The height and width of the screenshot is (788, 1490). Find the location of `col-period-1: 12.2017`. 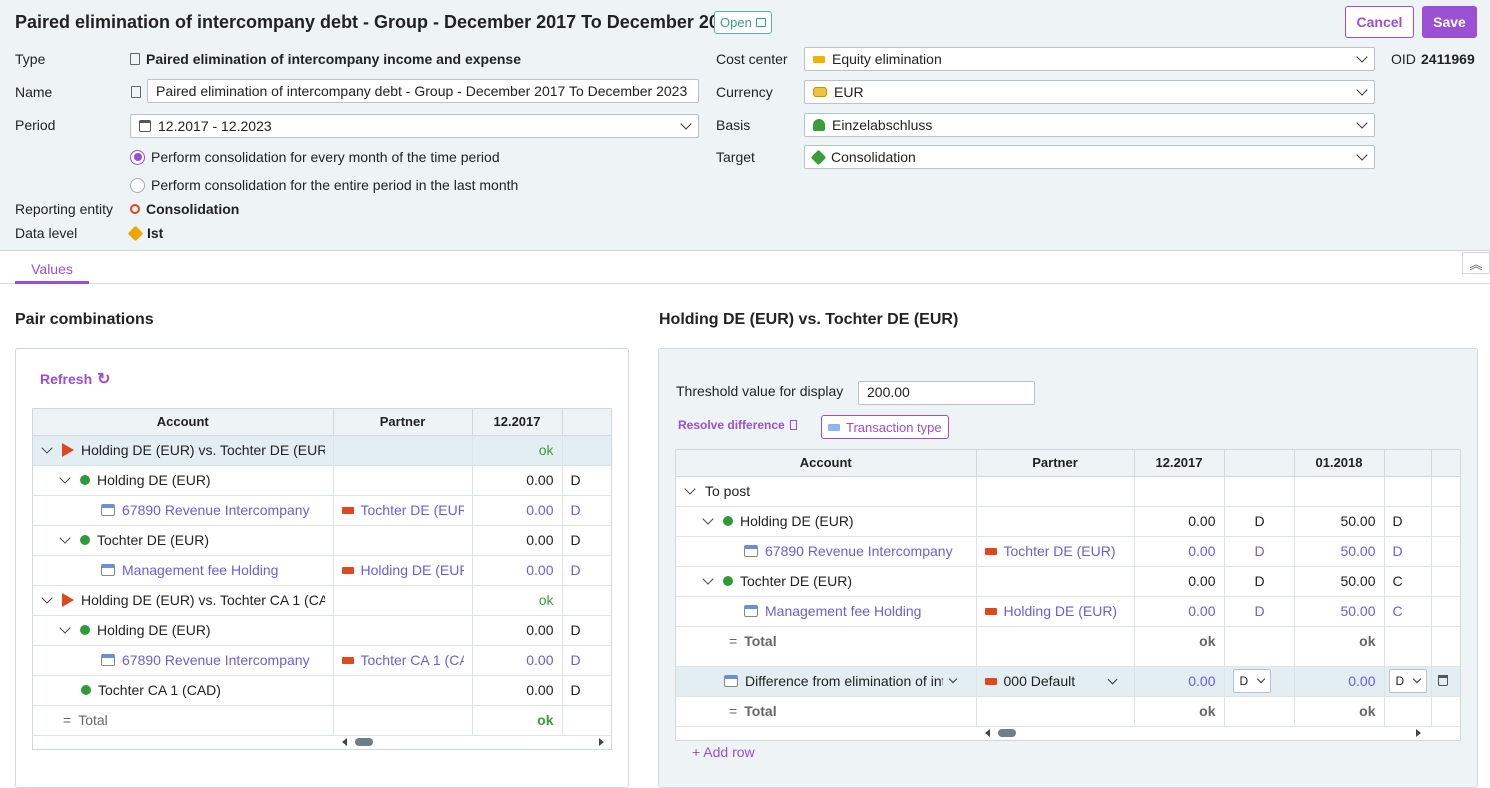

col-period-1: 12.2017 is located at coordinates (1179, 463).